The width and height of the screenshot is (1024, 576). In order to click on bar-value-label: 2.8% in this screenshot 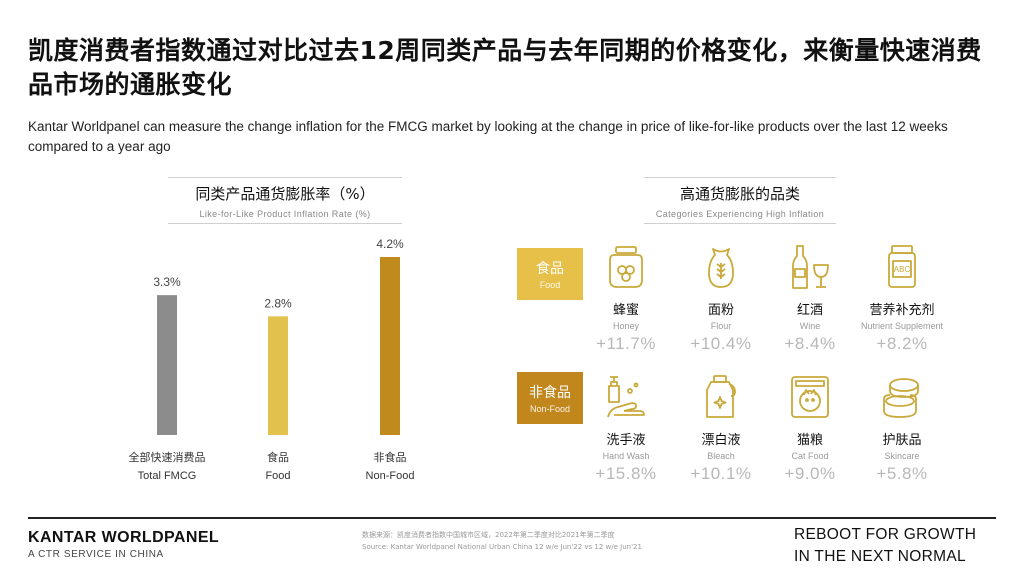, I will do `click(278, 303)`.